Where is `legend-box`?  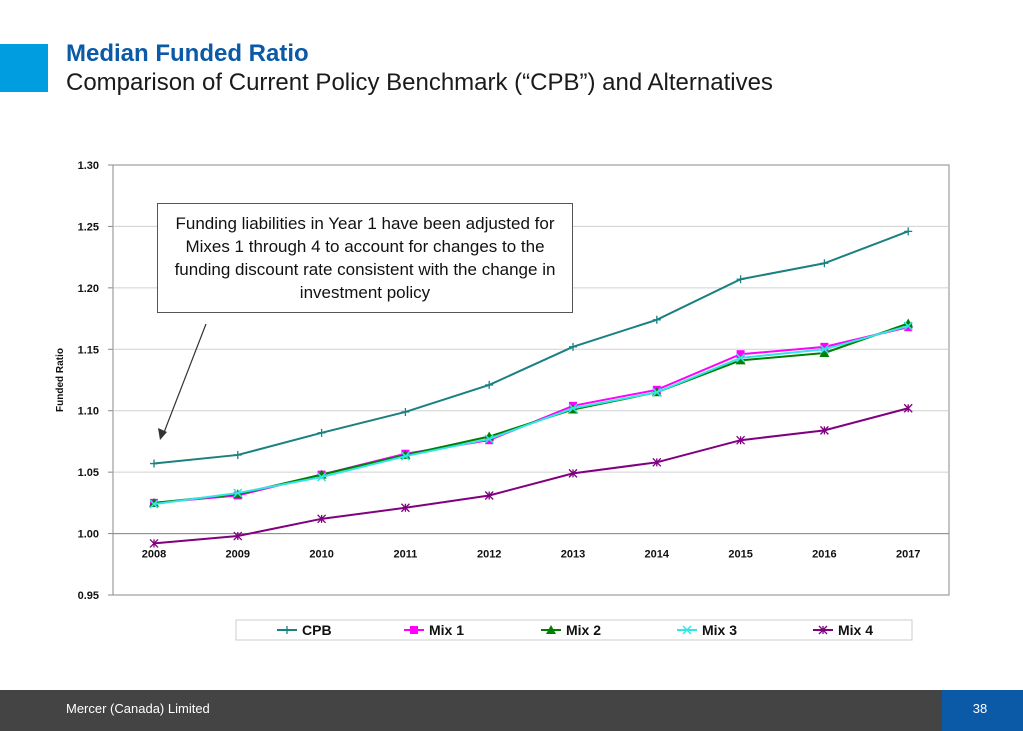
legend-box is located at coordinates (574, 630).